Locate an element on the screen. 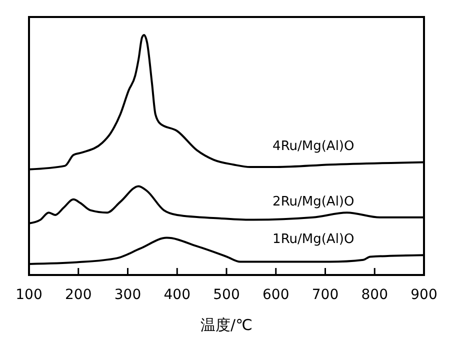 The height and width of the screenshot is (341, 465). x-tick-label: 500 is located at coordinates (226, 294).